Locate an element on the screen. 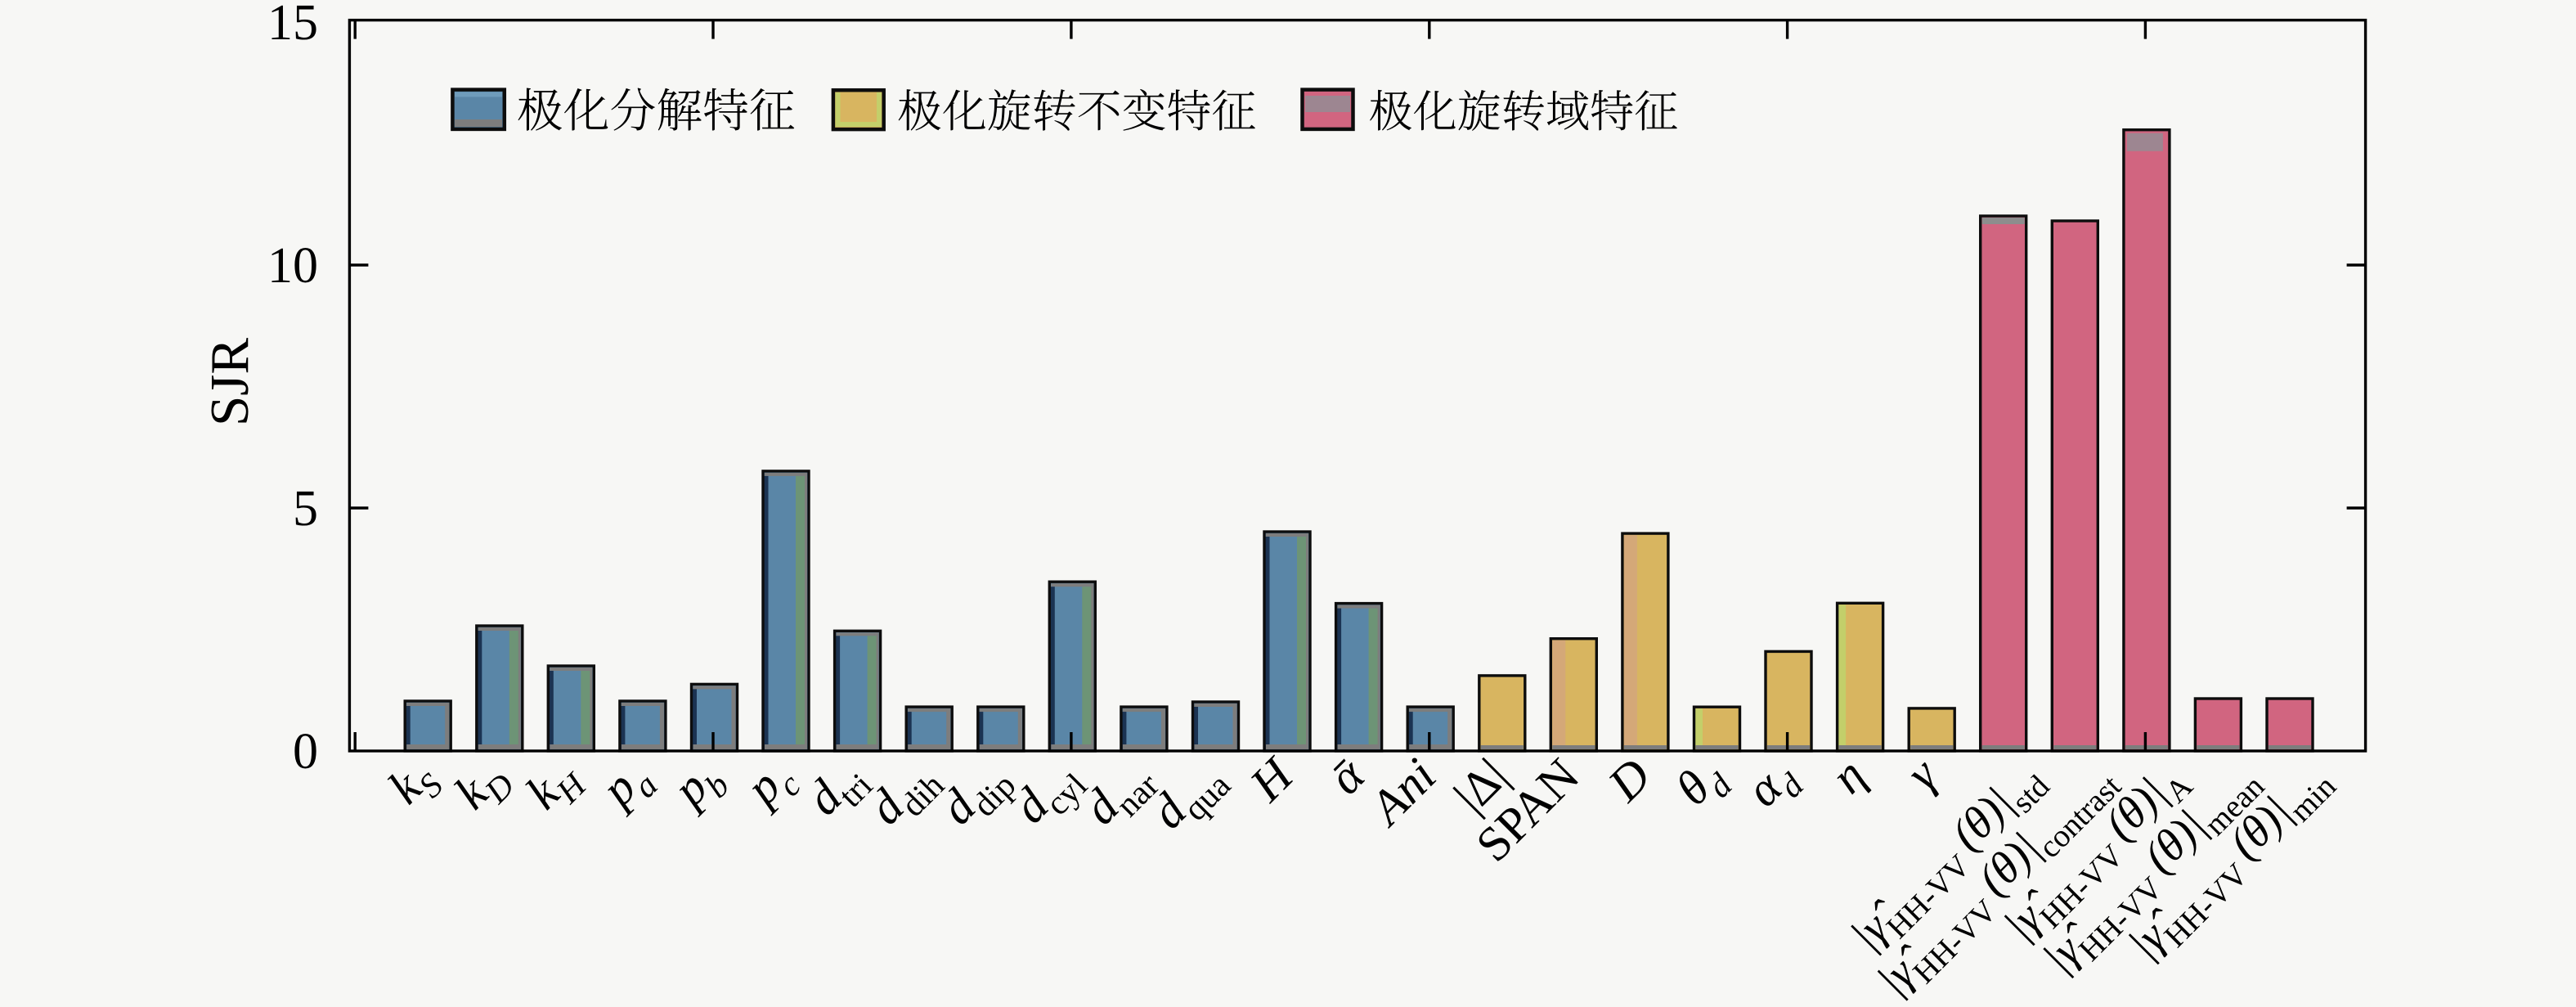 This screenshot has height=1007, width=2576. svg-text: 0 is located at coordinates (305, 752).